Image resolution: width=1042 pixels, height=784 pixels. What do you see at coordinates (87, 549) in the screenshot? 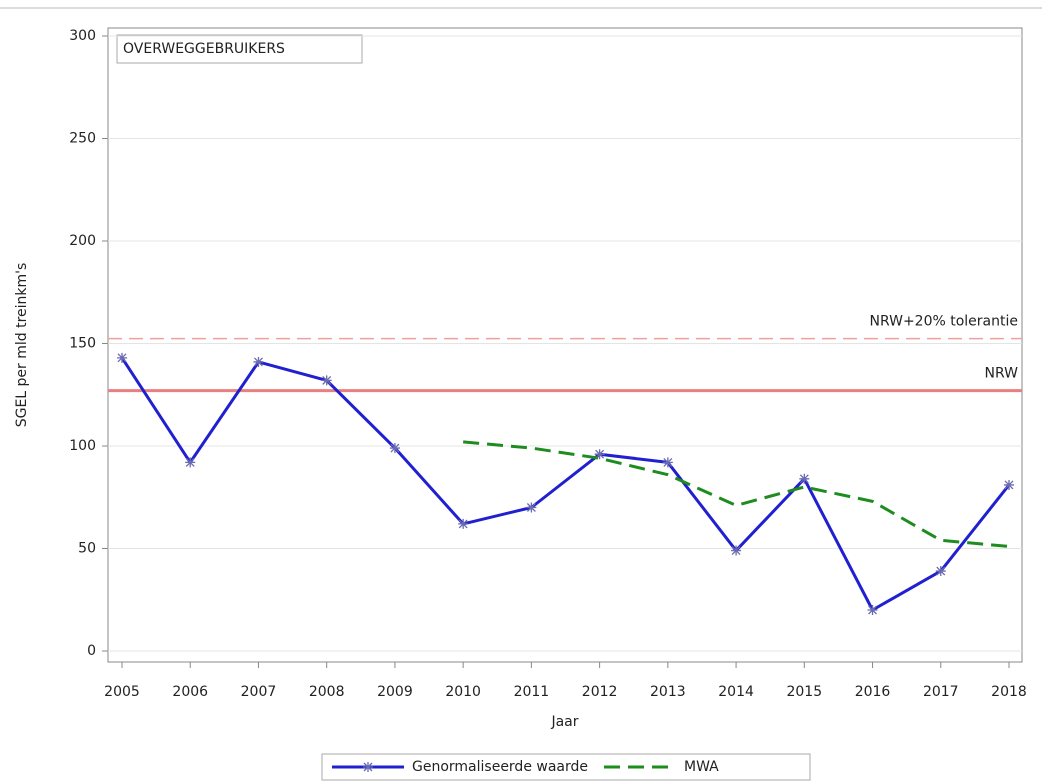
I see `y-tick-label: 50` at bounding box center [87, 549].